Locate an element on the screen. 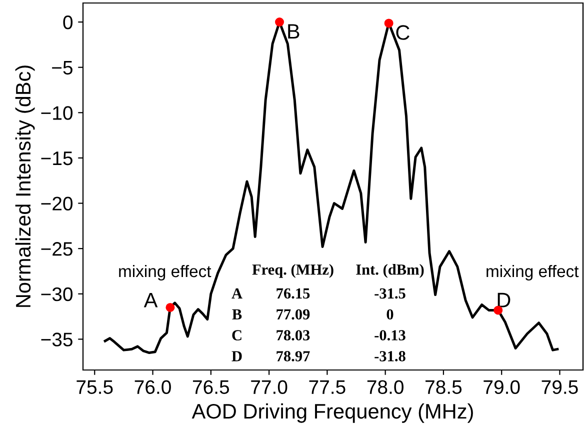  annotation: C is located at coordinates (237, 335).